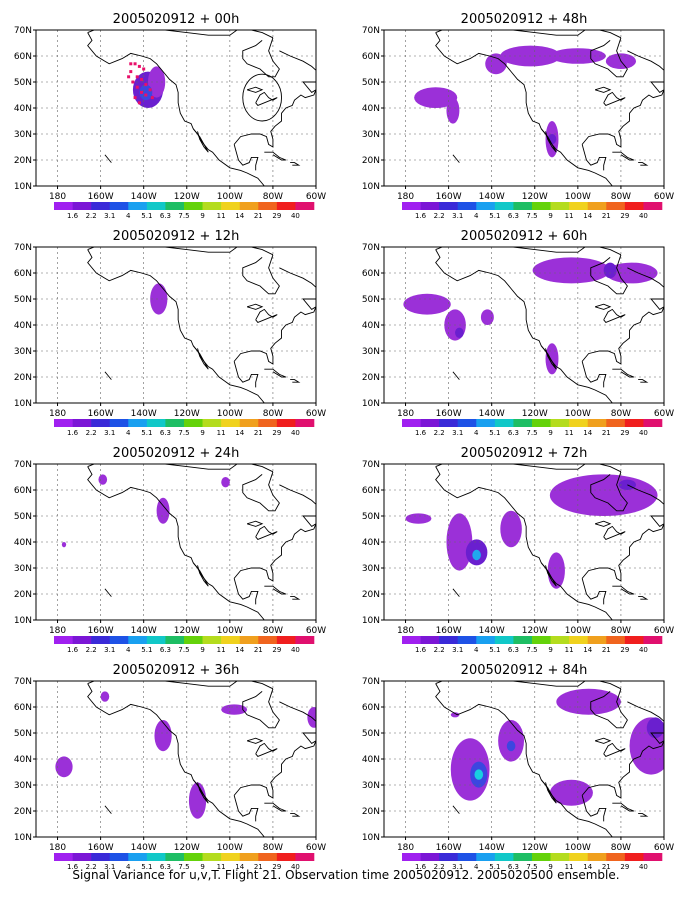  What do you see at coordinates (524, 19) in the screenshot?
I see `panel-title: 2005020912 + 48h` at bounding box center [524, 19].